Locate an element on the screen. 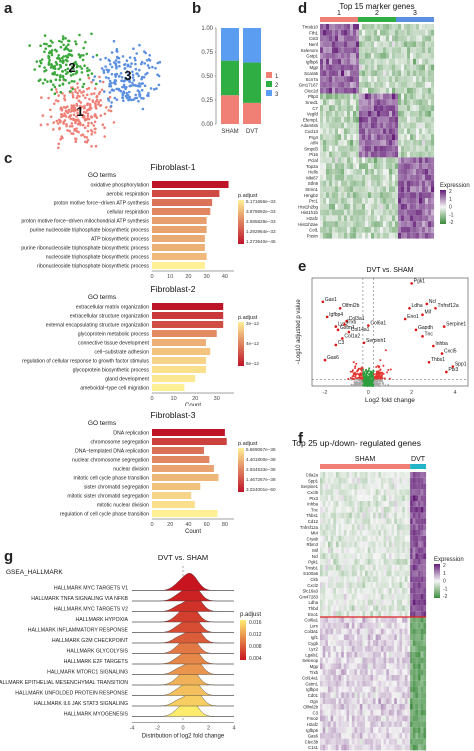 The width and height of the screenshot is (474, 751). x-tick-label: 10 is located at coordinates (174, 399).